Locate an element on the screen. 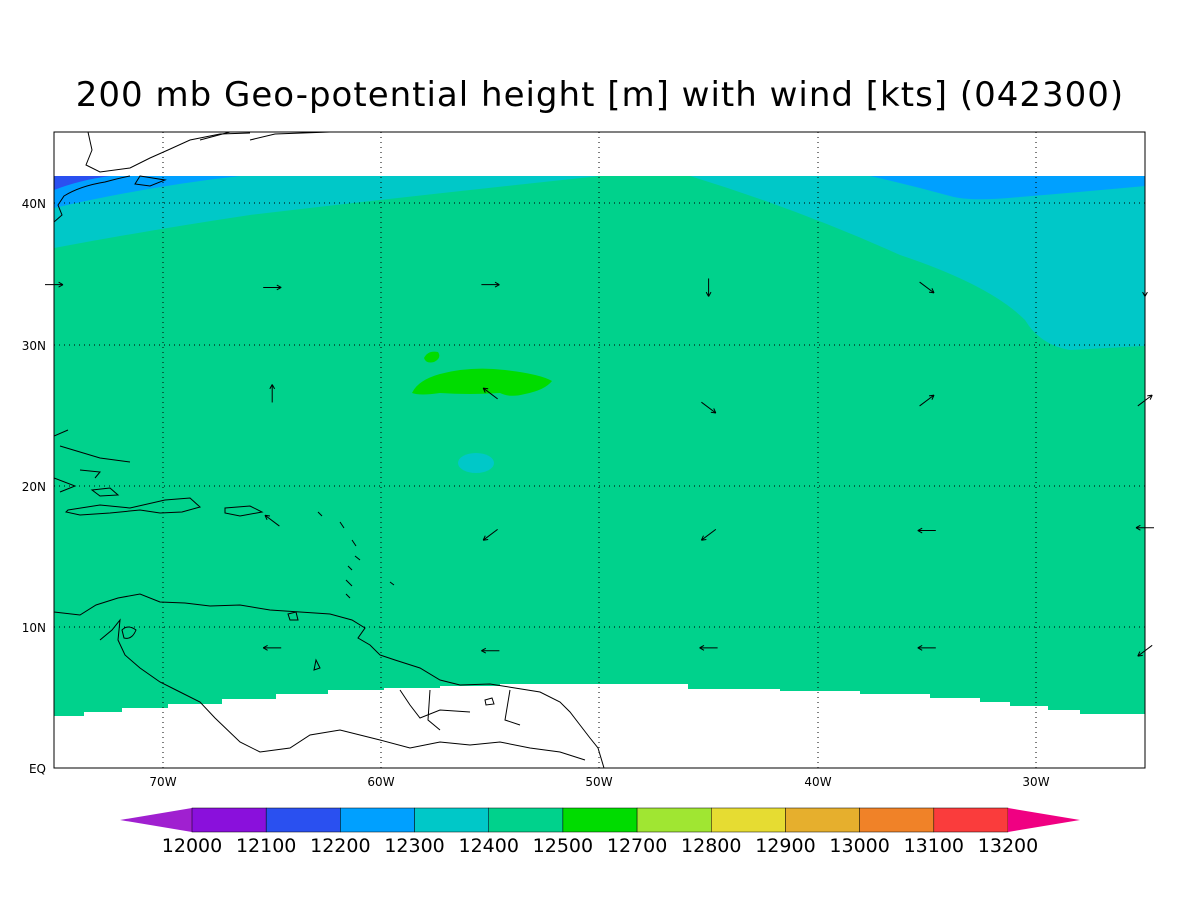 The image size is (1200, 900). colorbar-label: 13200 is located at coordinates (1008, 846).